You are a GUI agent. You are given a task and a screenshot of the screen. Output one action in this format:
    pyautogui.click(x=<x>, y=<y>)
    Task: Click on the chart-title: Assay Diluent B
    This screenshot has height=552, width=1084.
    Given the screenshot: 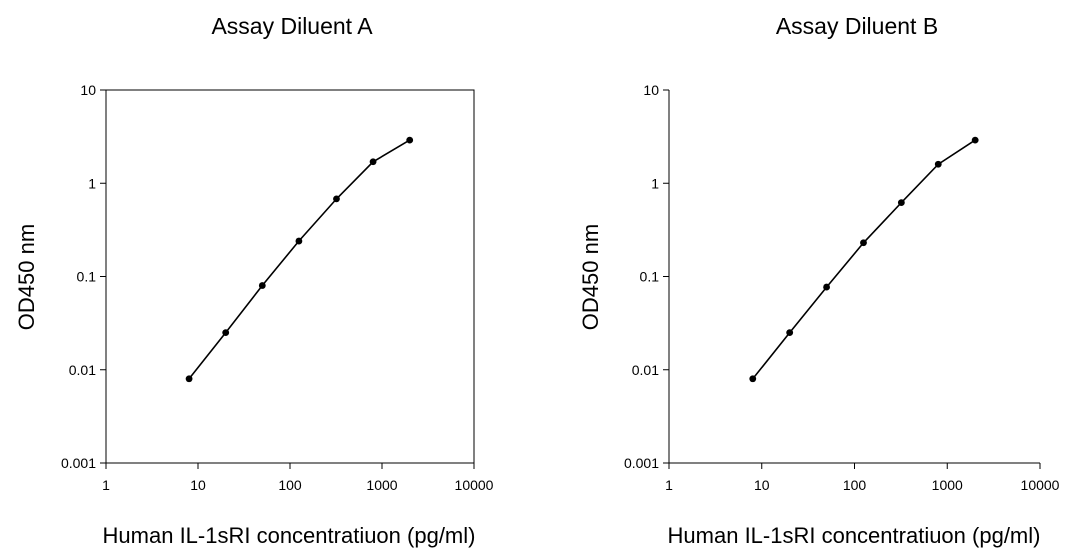 What is the action you would take?
    pyautogui.click(x=857, y=26)
    